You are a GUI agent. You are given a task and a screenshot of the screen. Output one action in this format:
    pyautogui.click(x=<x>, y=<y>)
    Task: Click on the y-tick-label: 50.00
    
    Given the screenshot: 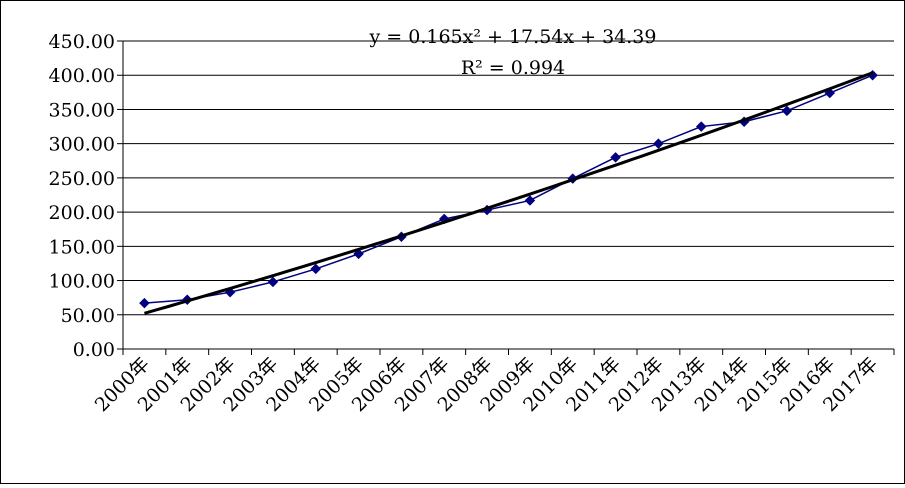 What is the action you would take?
    pyautogui.click(x=88, y=316)
    